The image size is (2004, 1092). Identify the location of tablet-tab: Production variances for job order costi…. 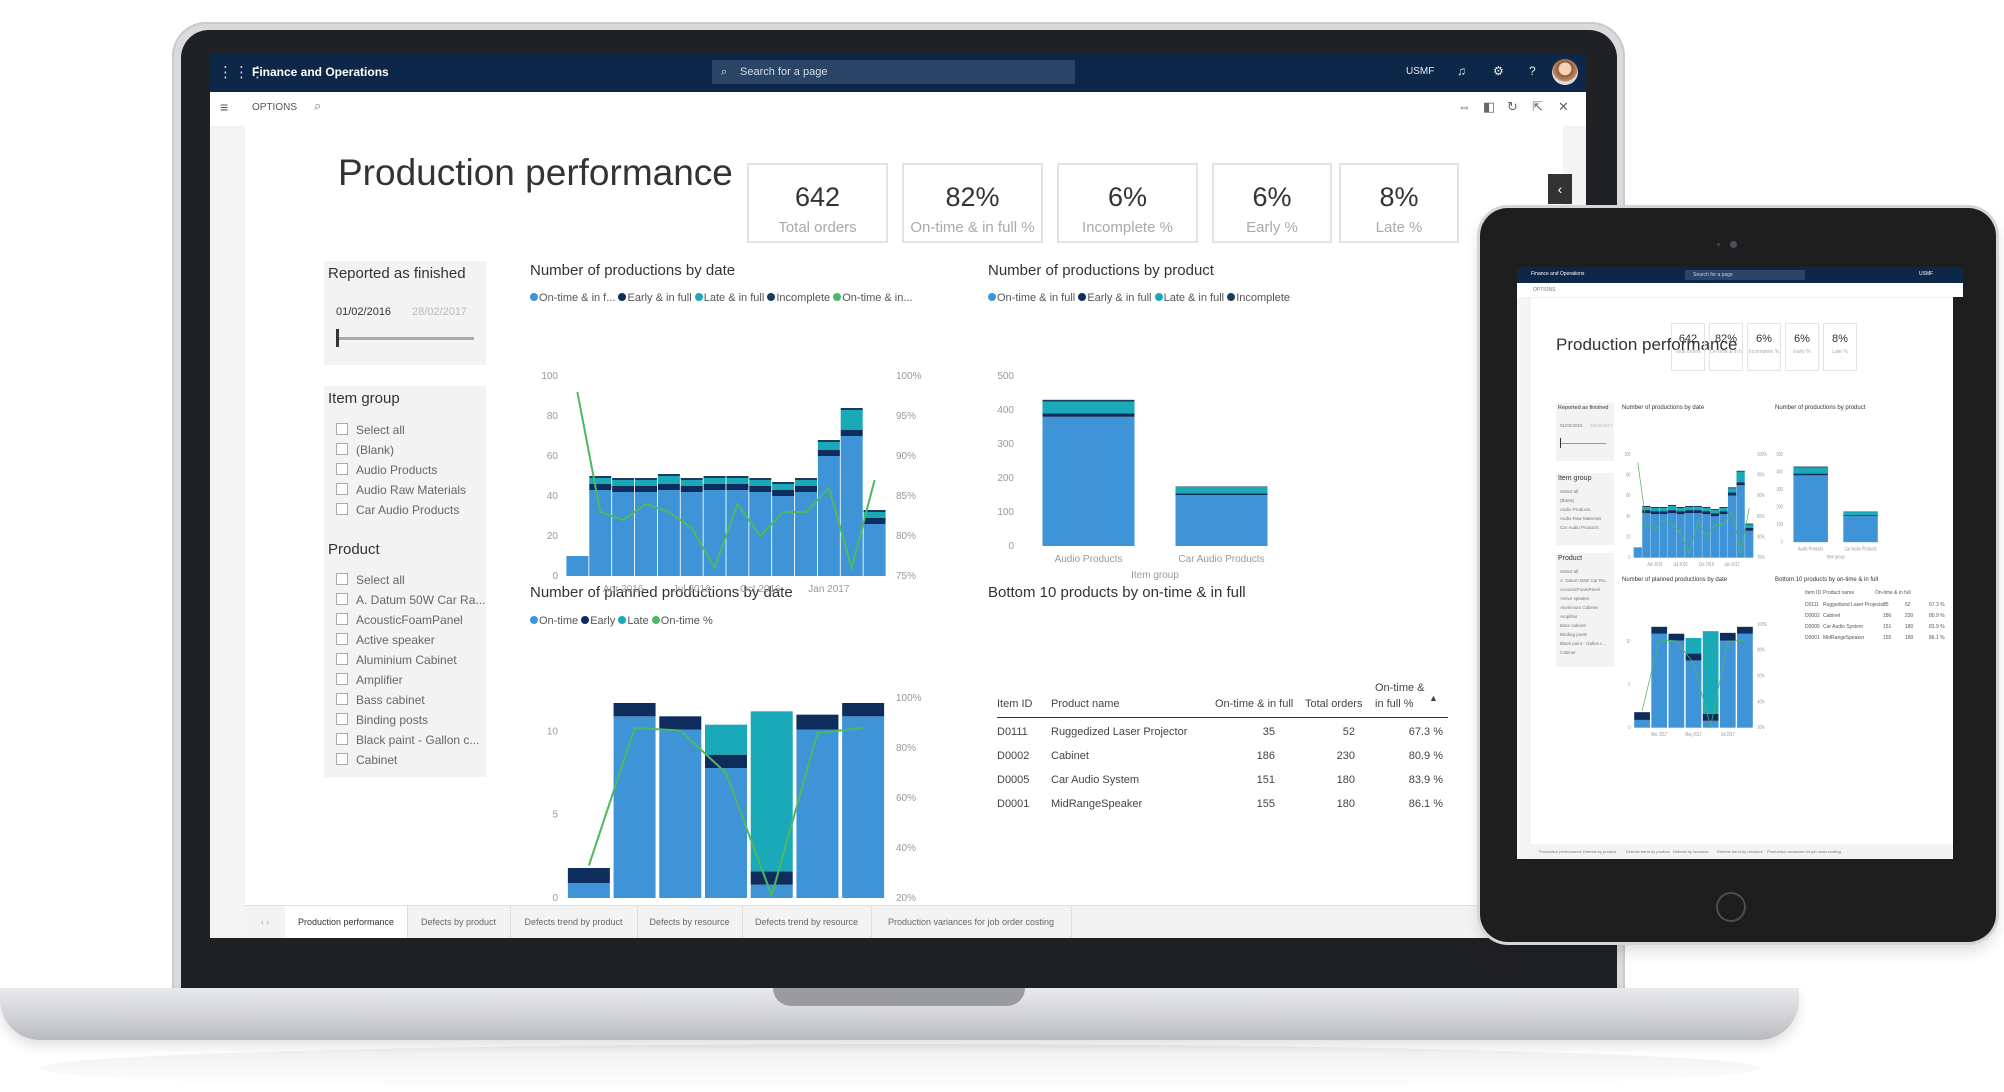
(1804, 851).